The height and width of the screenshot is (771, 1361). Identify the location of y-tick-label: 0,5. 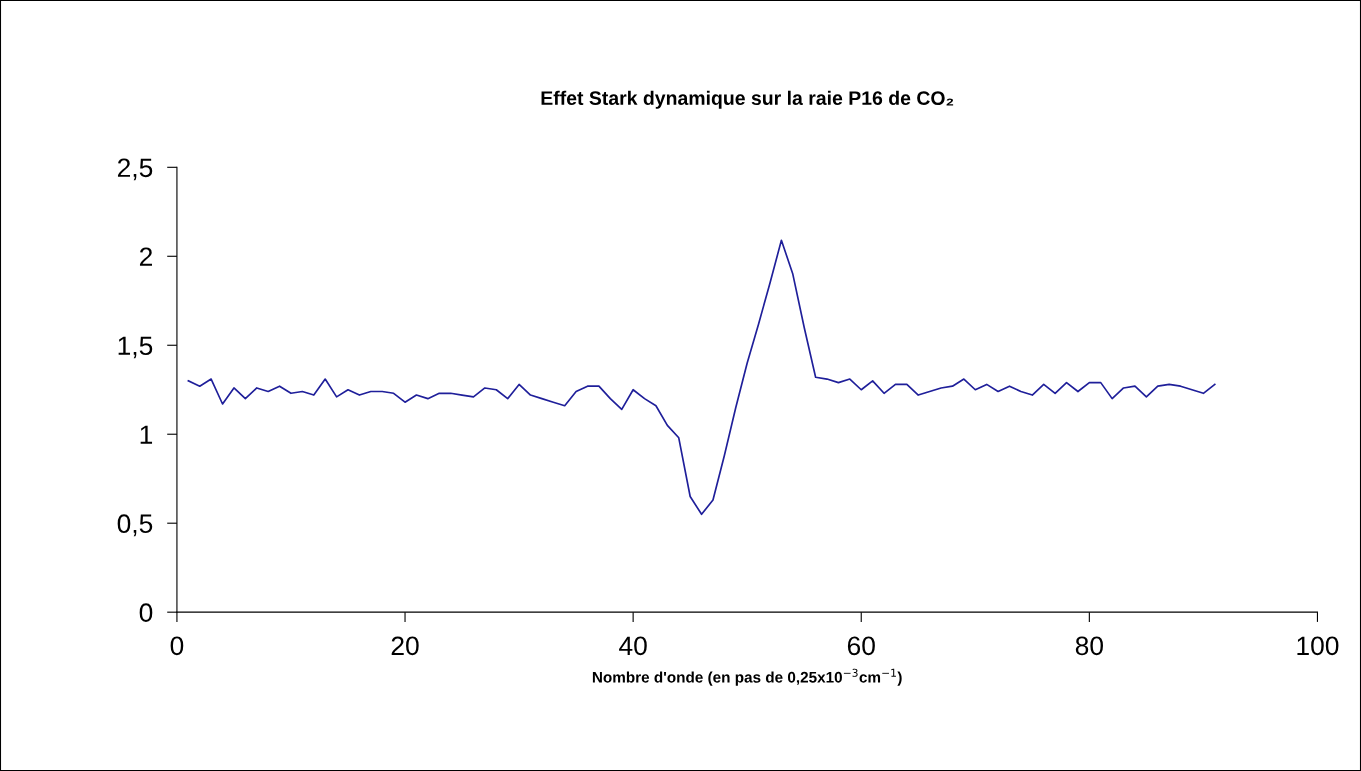
(135, 525).